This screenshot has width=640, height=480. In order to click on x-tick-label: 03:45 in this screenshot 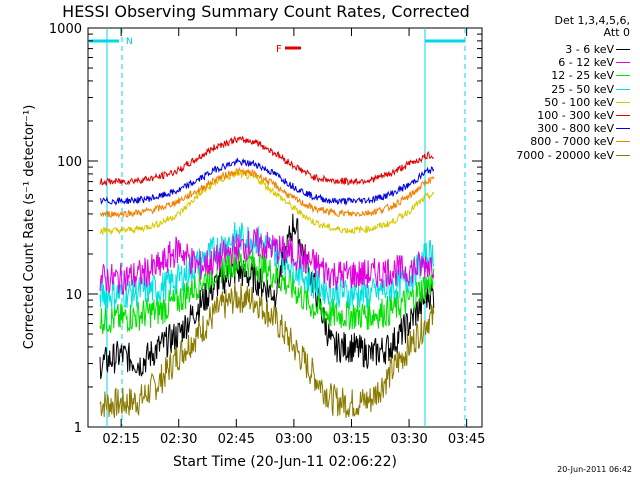, I will do `click(466, 439)`.